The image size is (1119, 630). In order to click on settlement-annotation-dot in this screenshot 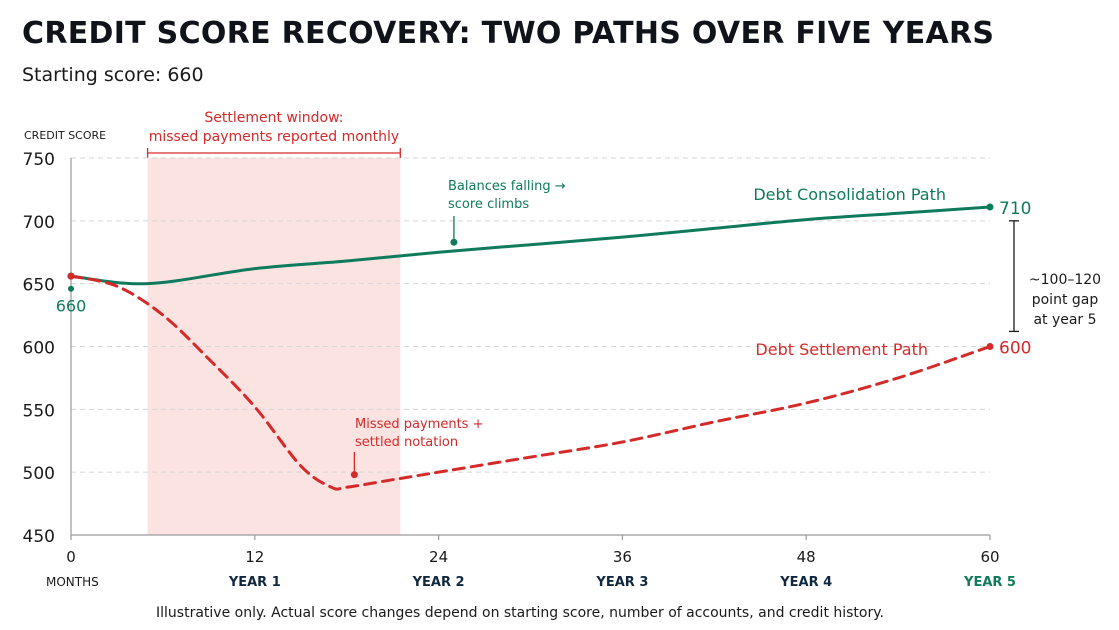, I will do `click(354, 475)`.